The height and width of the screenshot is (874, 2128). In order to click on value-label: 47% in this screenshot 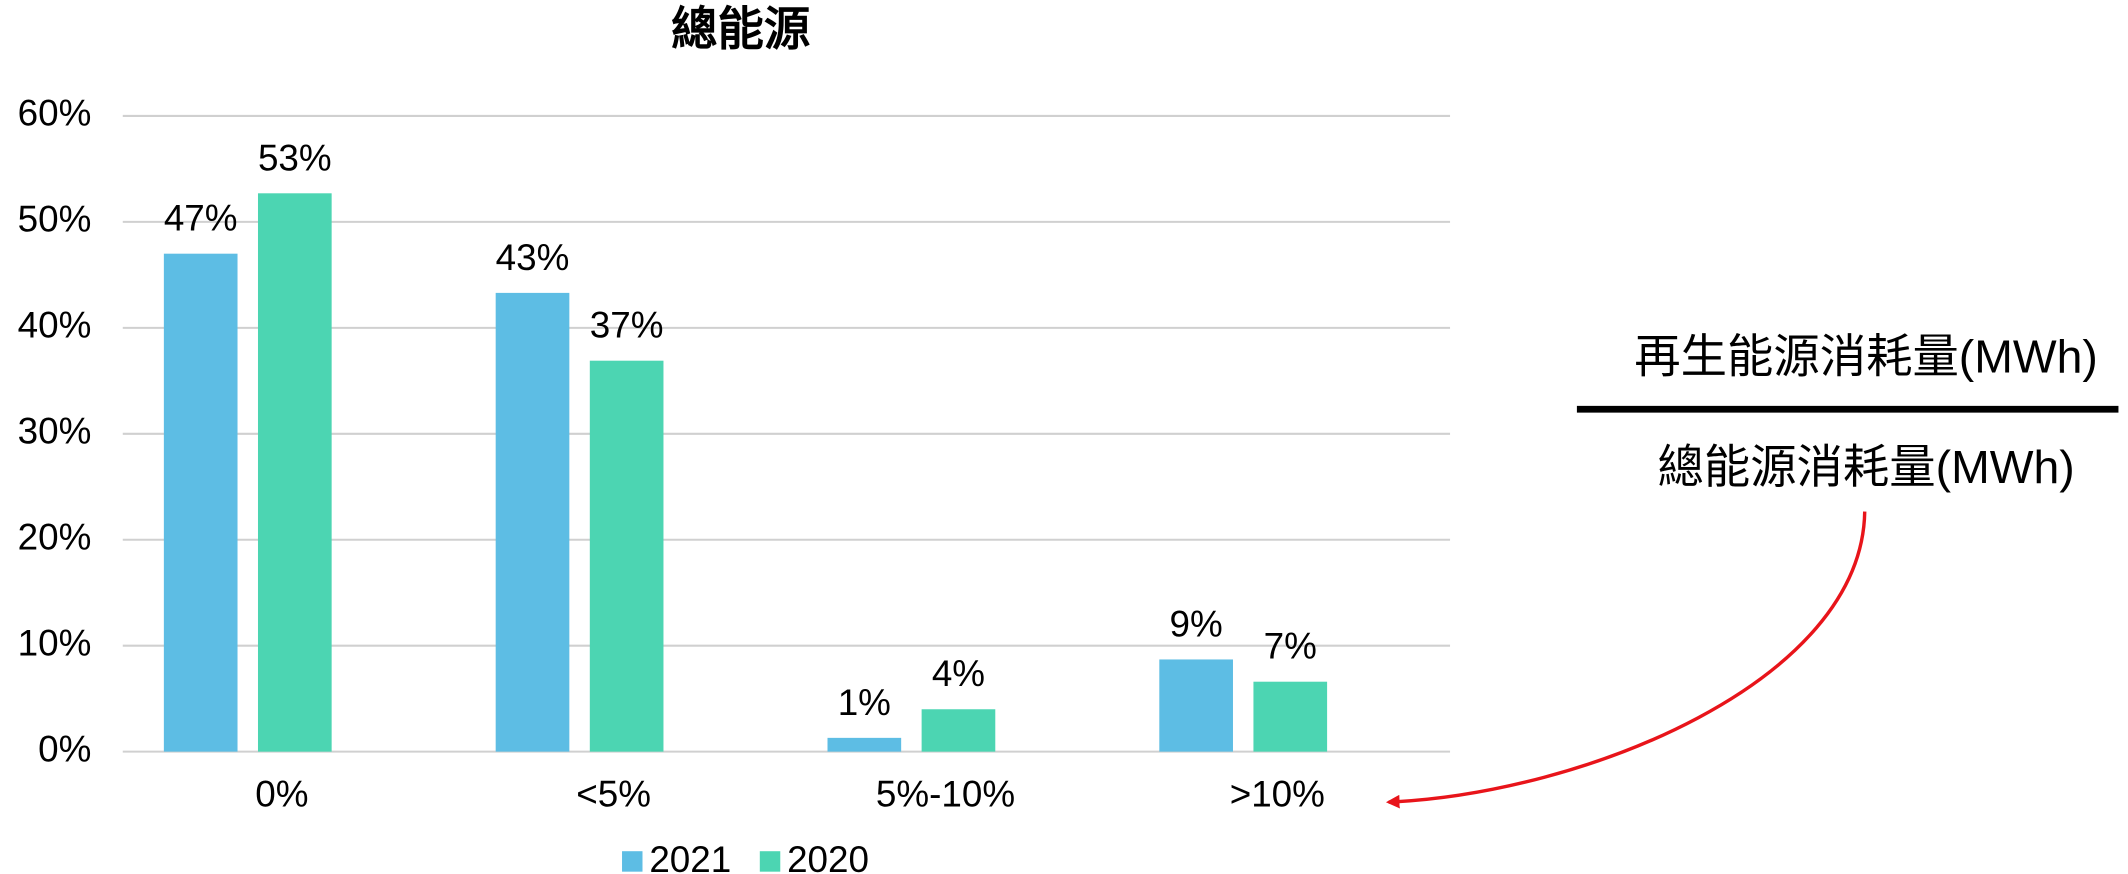, I will do `click(201, 218)`.